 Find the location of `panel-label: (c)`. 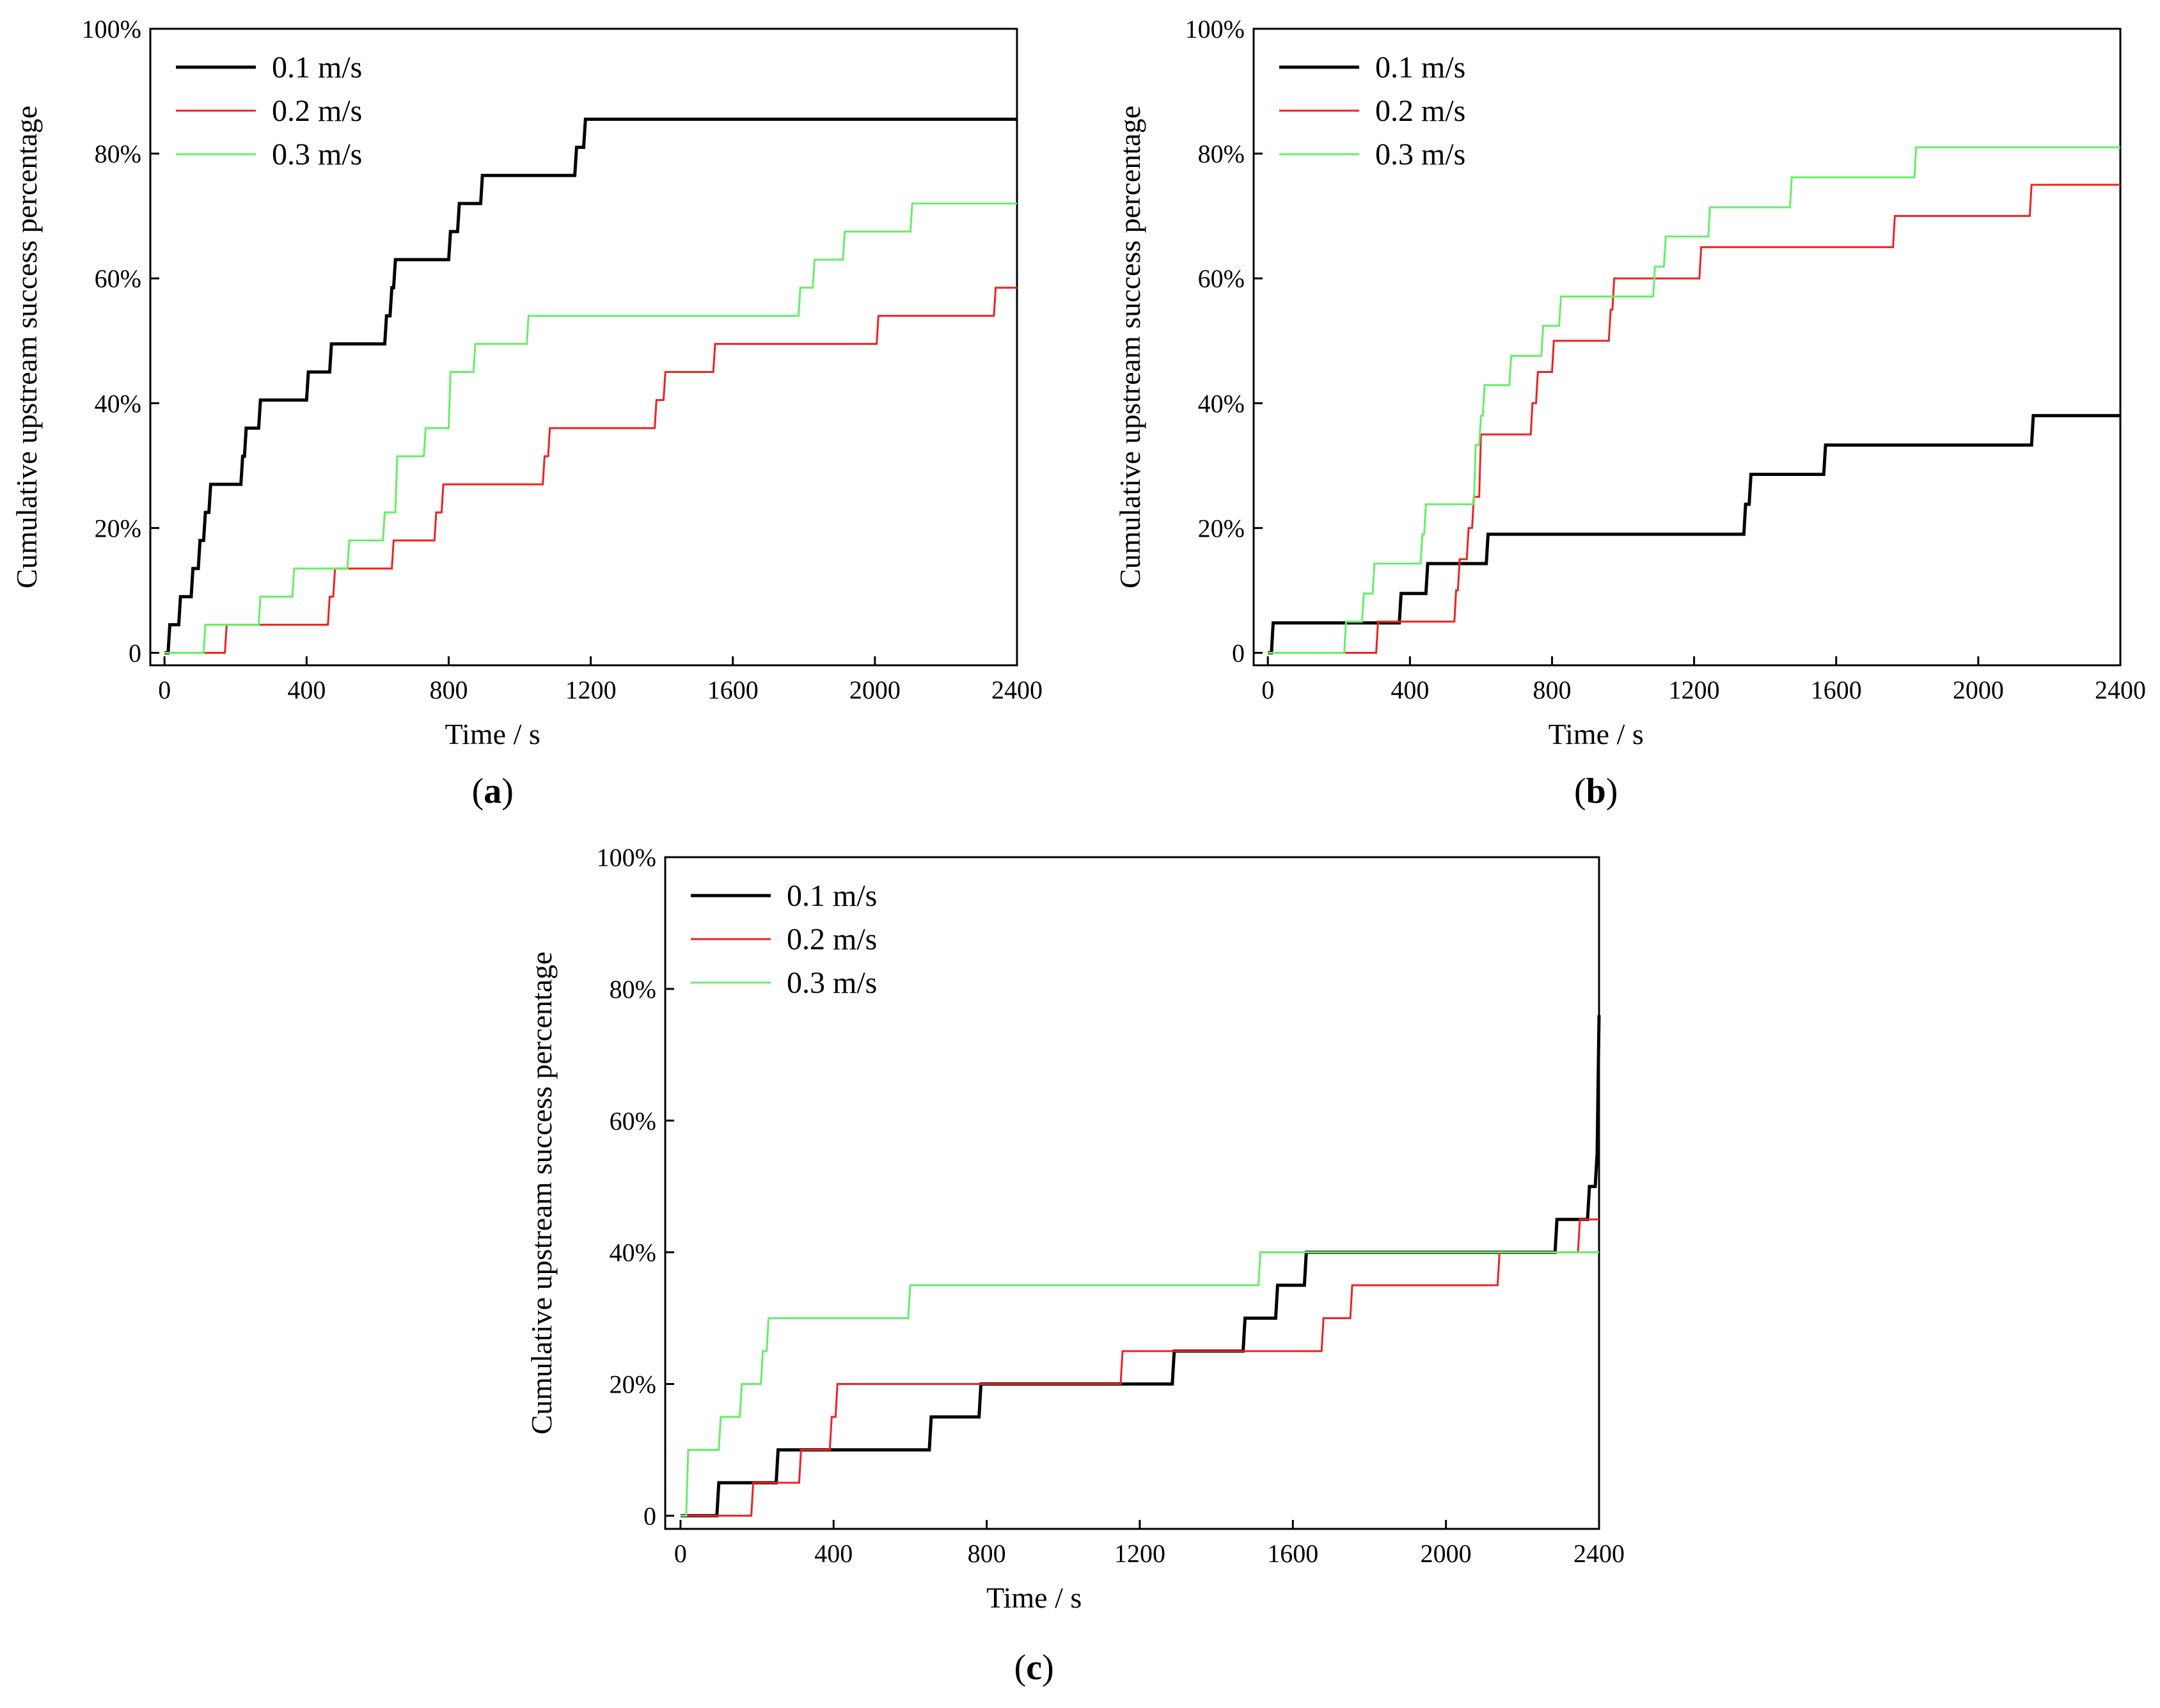

panel-label: (c) is located at coordinates (1034, 1668).